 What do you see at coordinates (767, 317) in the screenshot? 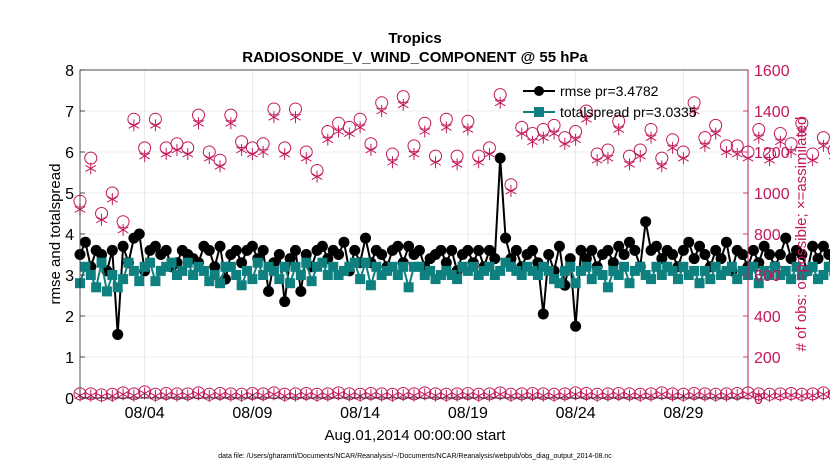
I see `y-right-tick-label: 400` at bounding box center [767, 317].